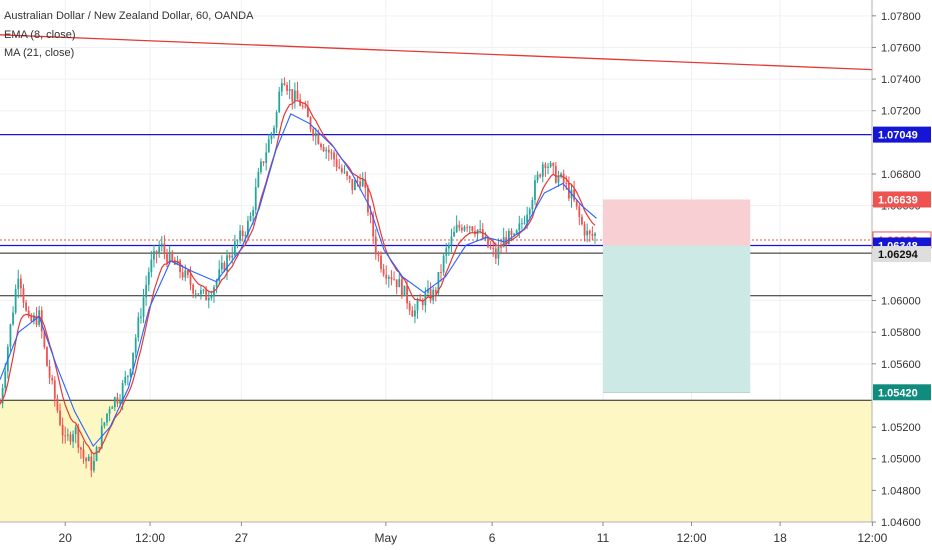  I want to click on y-tick-label: 1.07600, so click(901, 48).